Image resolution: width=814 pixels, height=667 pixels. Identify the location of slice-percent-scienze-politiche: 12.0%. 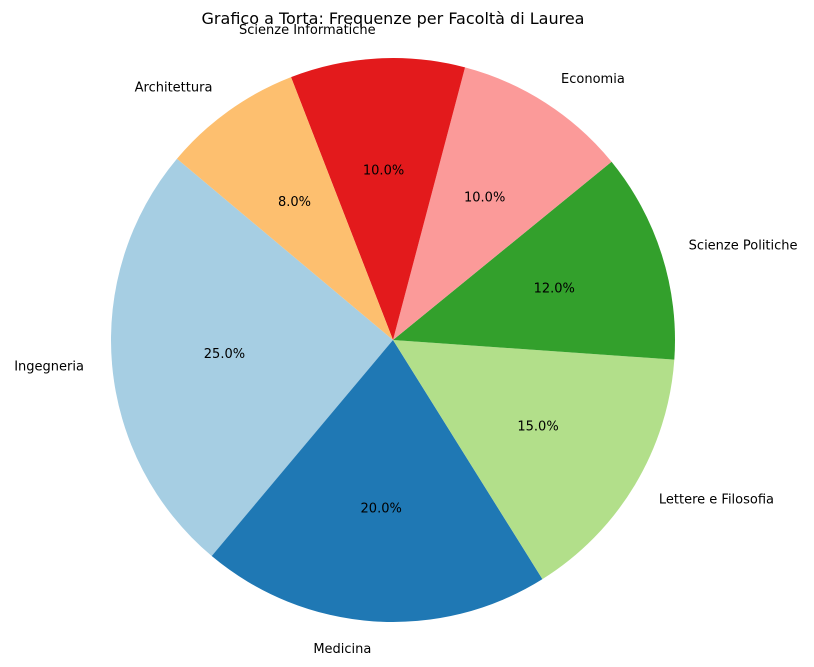
(554, 288).